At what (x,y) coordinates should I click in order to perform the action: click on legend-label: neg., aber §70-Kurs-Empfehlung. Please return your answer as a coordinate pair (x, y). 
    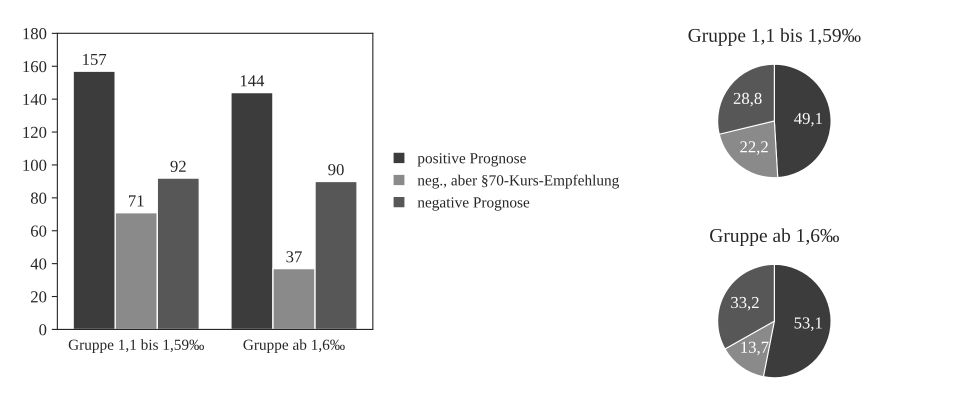
    Looking at the image, I should click on (518, 181).